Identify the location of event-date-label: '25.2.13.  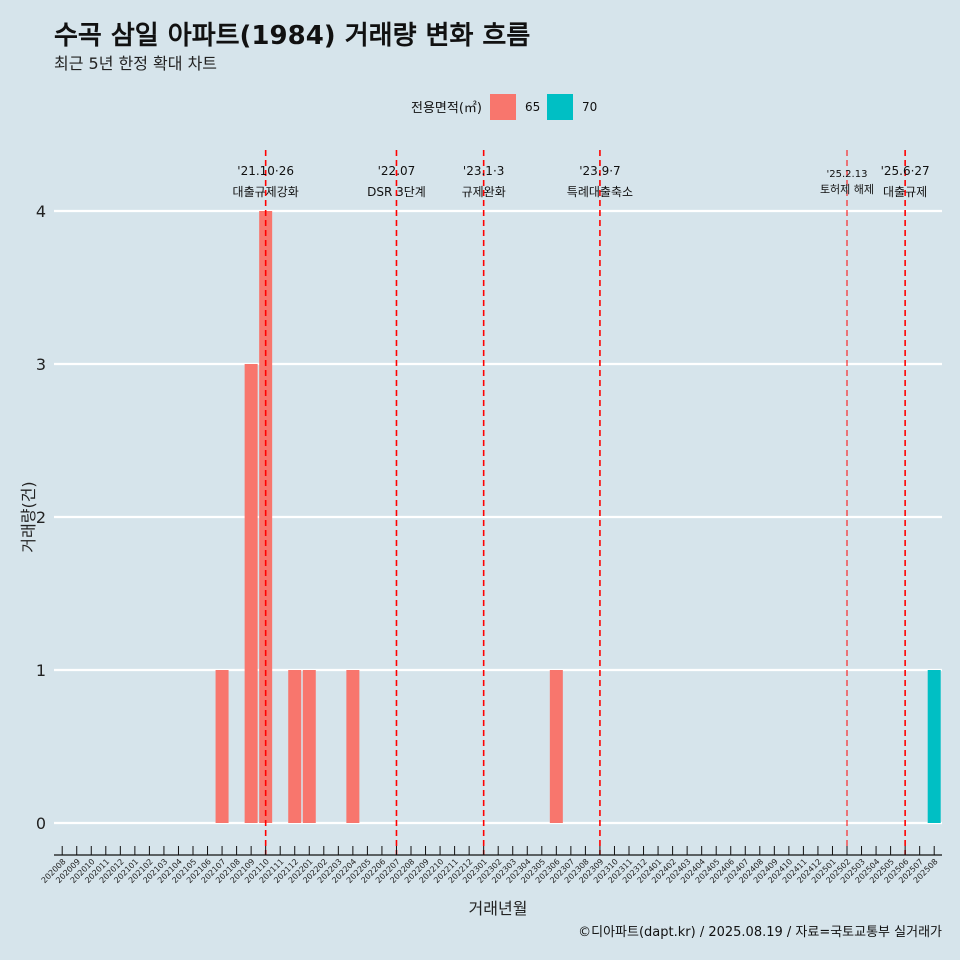
(847, 174).